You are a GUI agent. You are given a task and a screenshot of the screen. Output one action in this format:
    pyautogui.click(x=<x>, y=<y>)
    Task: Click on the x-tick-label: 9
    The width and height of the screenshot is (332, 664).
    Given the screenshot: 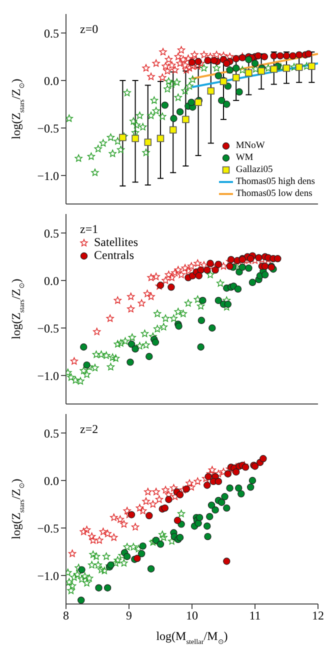 What is the action you would take?
    pyautogui.click(x=129, y=615)
    